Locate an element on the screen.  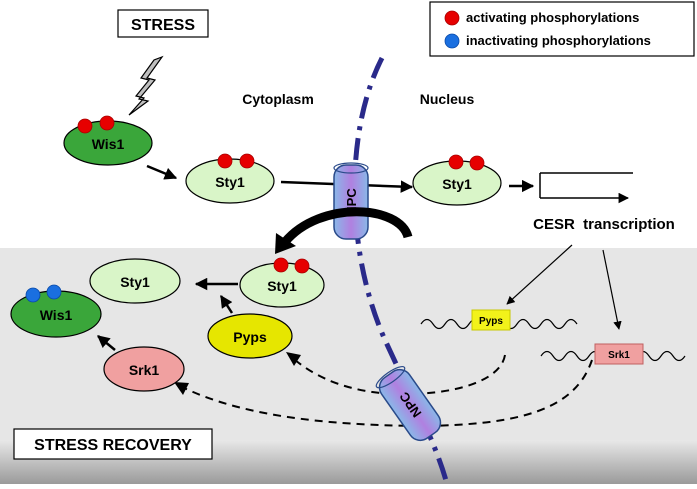
stress-recovery-label: STRESS RECOVERY is located at coordinates (113, 445).